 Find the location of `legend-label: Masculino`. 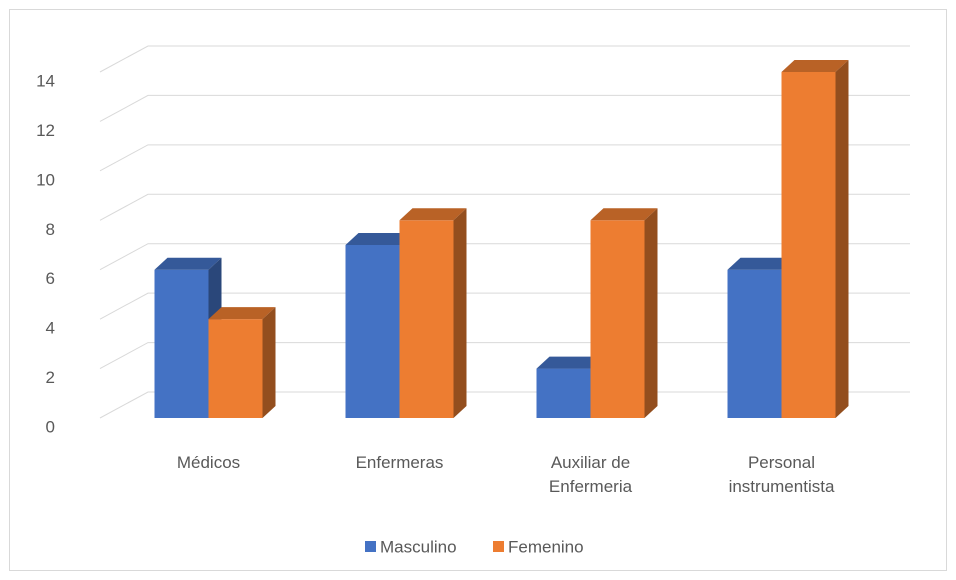

legend-label: Masculino is located at coordinates (418, 546).